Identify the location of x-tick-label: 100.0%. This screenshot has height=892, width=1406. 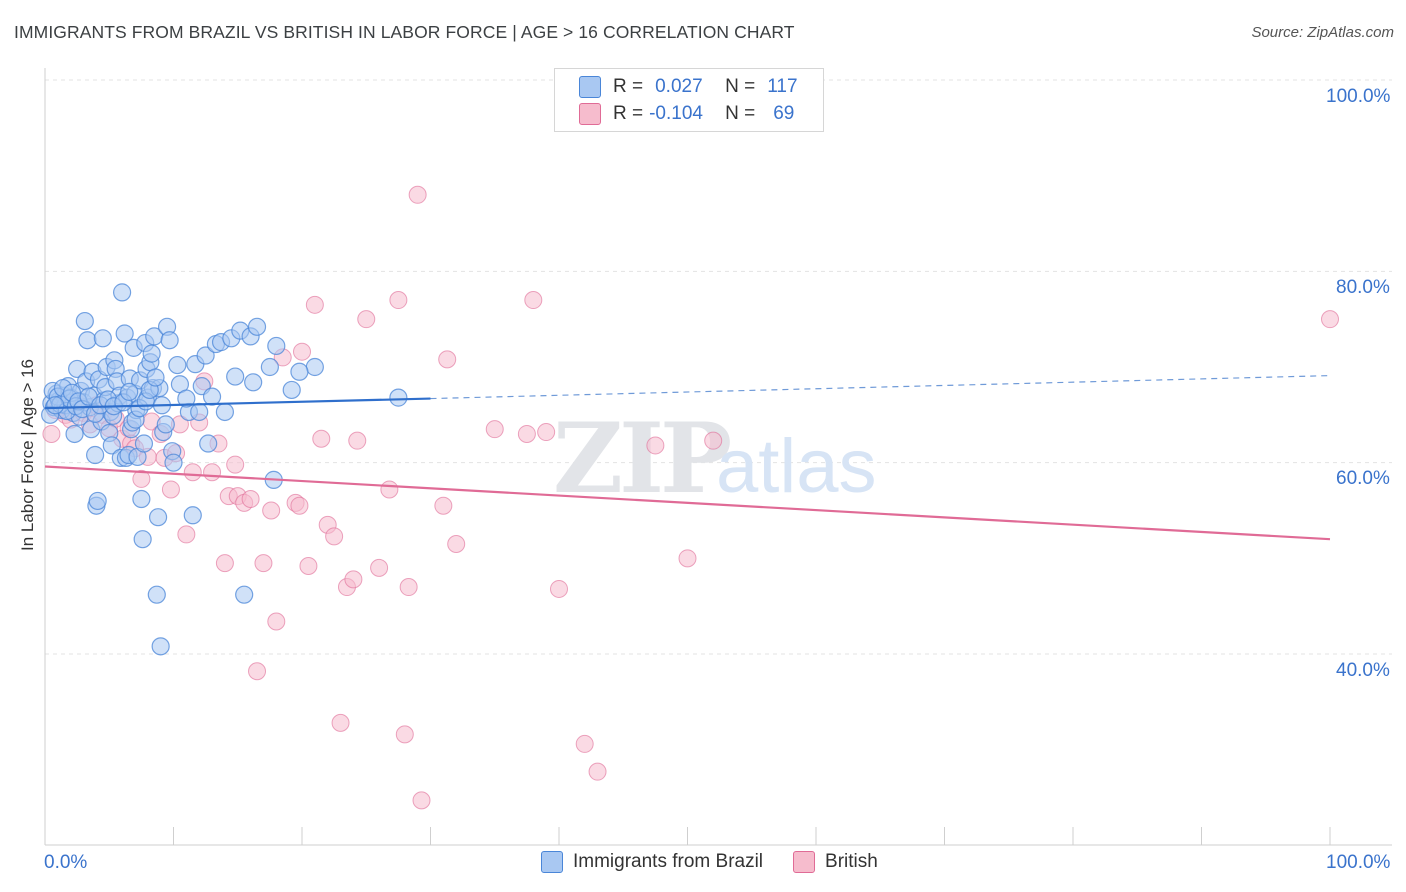
(1358, 862).